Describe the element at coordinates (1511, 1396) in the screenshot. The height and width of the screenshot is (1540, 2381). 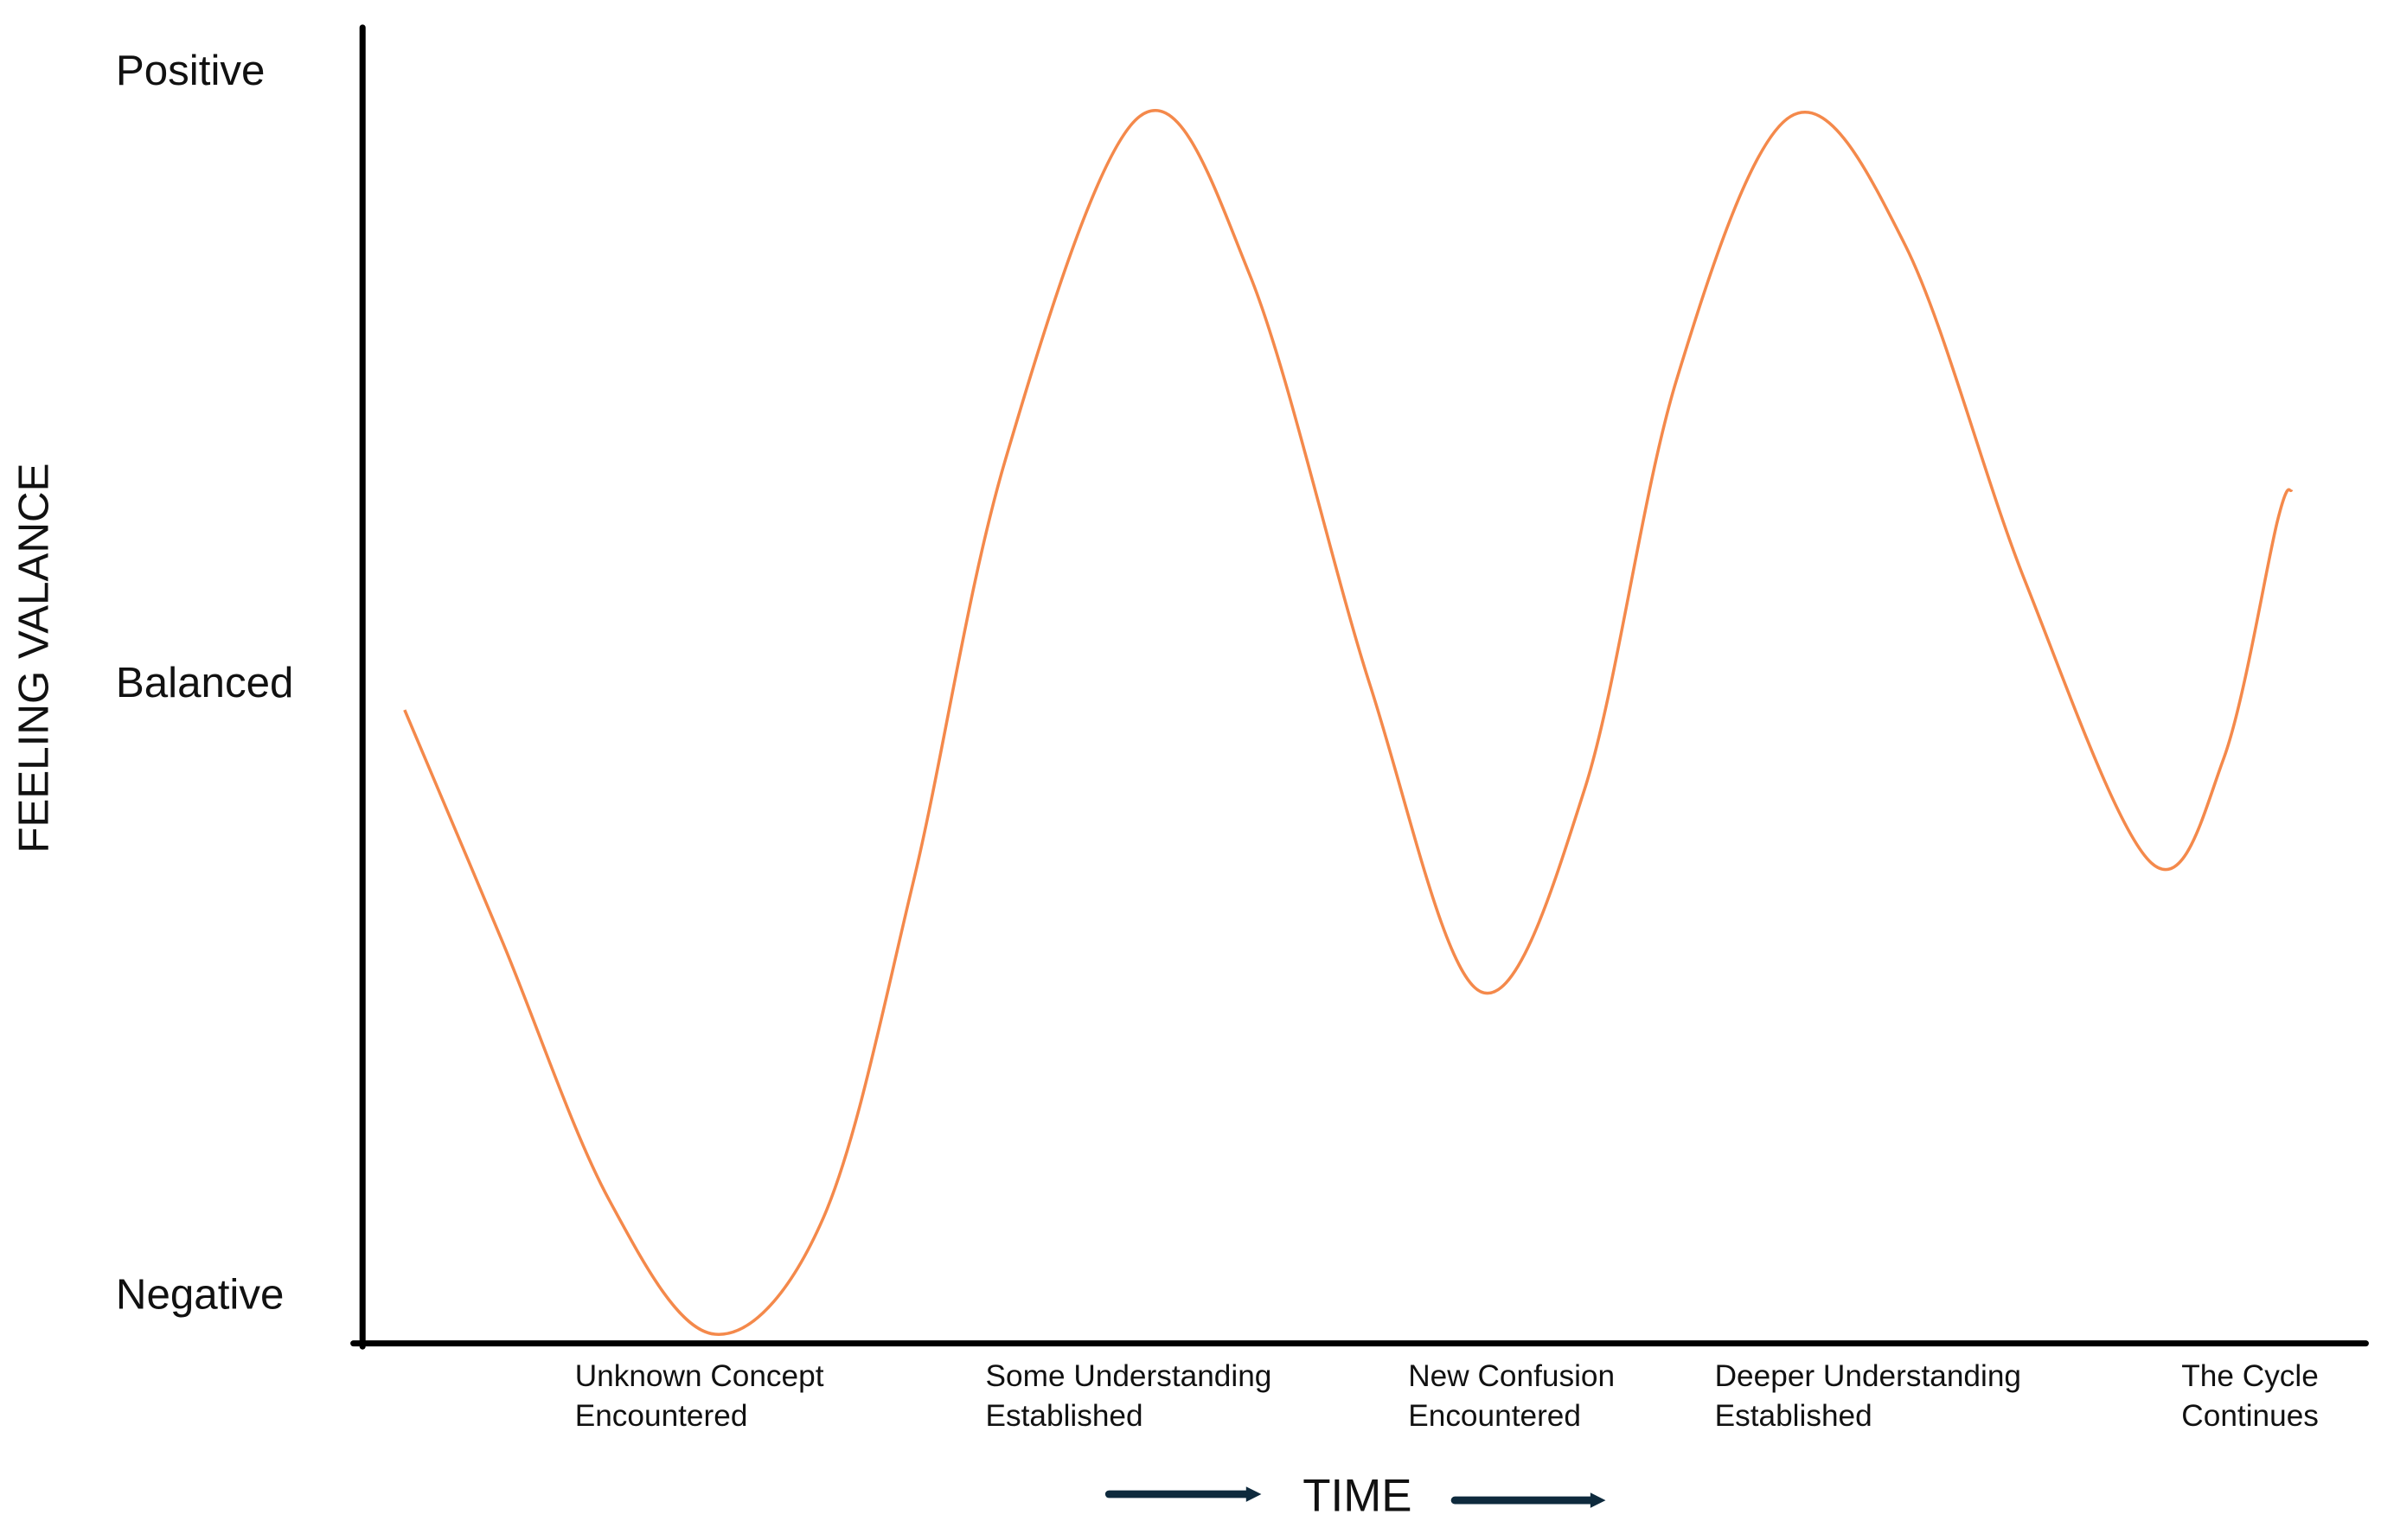
I see `x-tick-label: New Confusion Encountered` at that location.